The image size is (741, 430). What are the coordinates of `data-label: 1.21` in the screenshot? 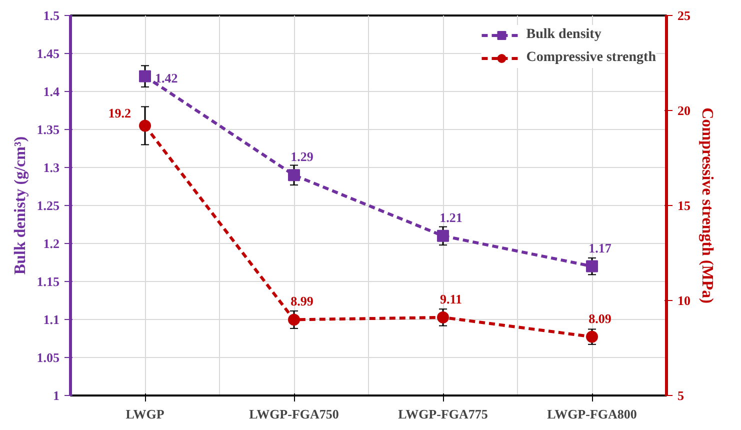 It's located at (451, 217).